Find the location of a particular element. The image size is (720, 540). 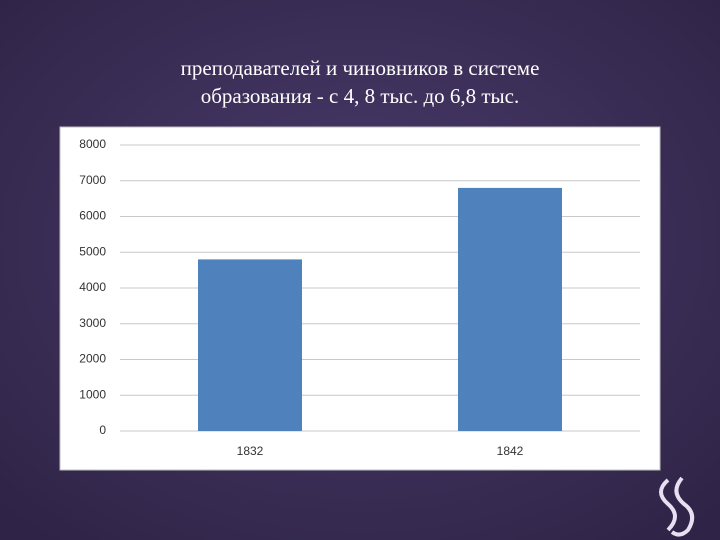

y-tick-label: 1000 is located at coordinates (92, 394).